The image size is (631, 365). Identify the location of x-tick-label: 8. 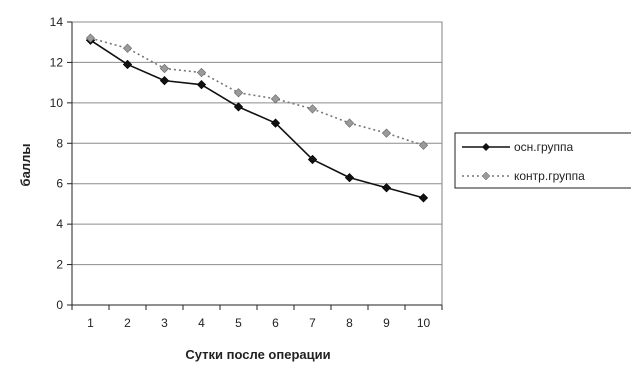
(349, 323).